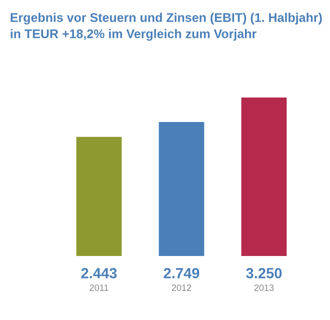 The width and height of the screenshot is (330, 320). I want to click on x-tick-label: 2013, so click(264, 287).